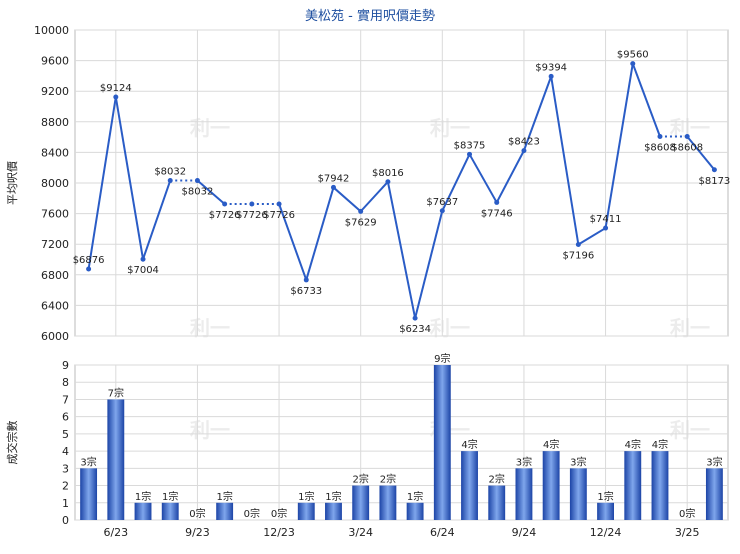 The width and height of the screenshot is (740, 554). I want to click on line-data-label-7: $7726, so click(279, 215).